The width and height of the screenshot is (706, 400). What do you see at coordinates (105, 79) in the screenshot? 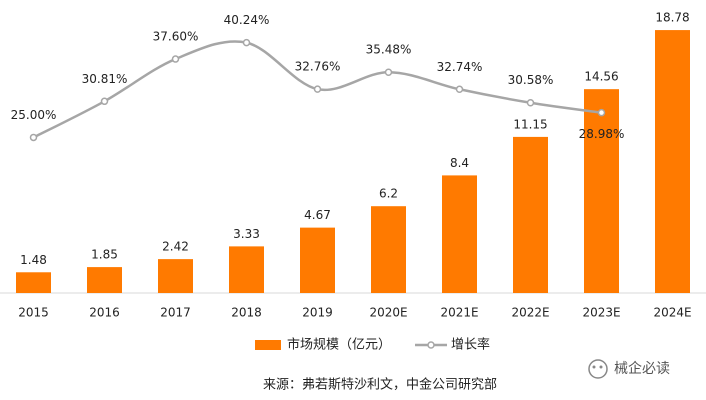
I see `line-value-label: 30.81%` at bounding box center [105, 79].